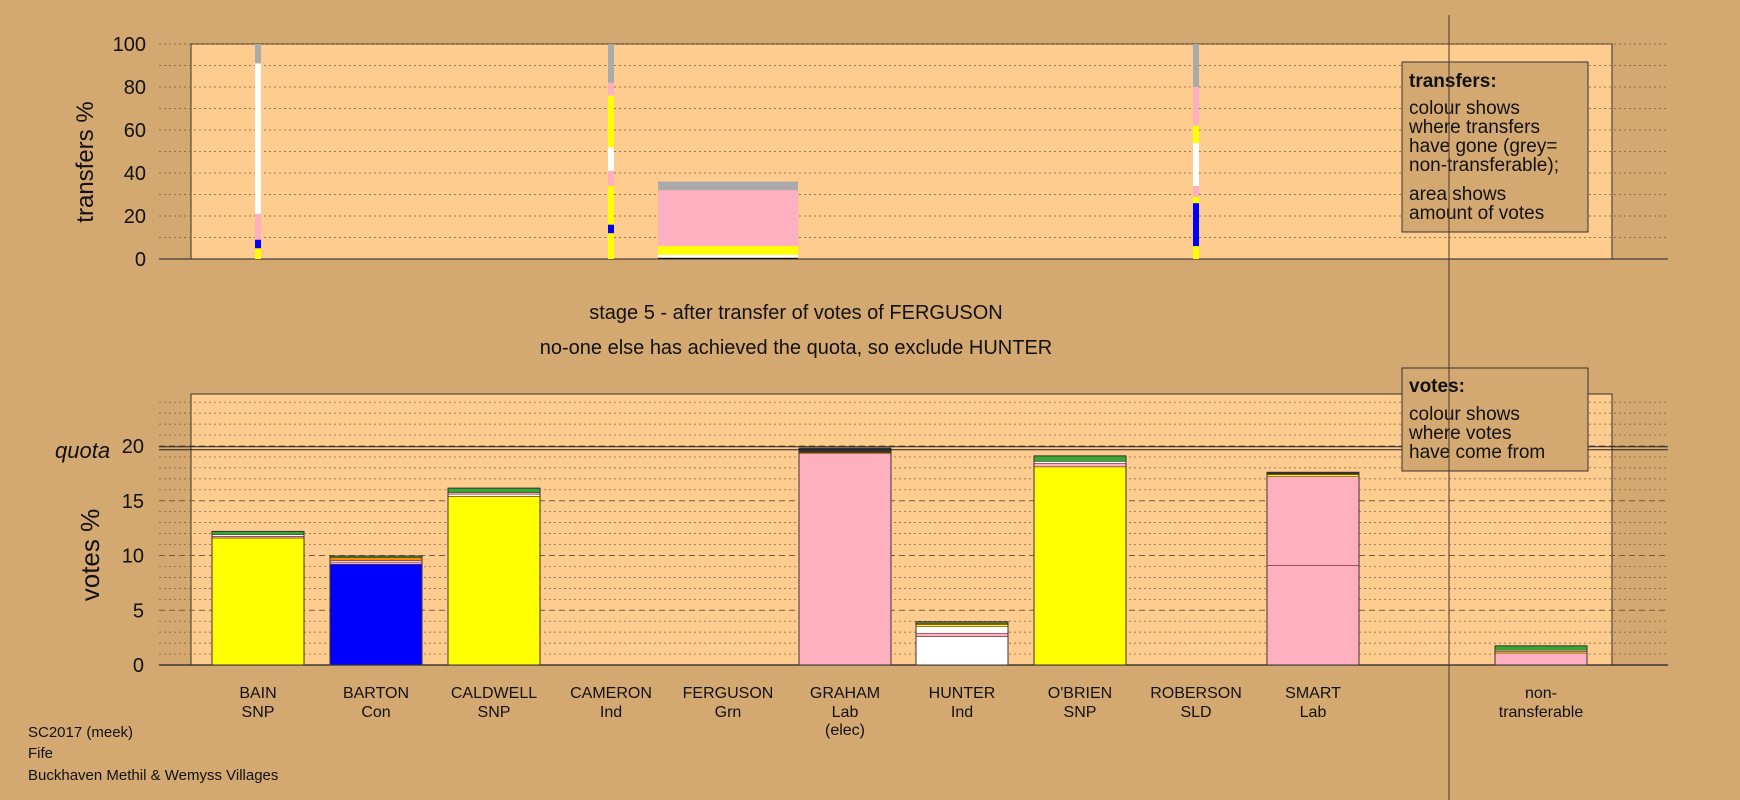 The height and width of the screenshot is (800, 1740). I want to click on votes-y-tick-label: 20, so click(133, 447).